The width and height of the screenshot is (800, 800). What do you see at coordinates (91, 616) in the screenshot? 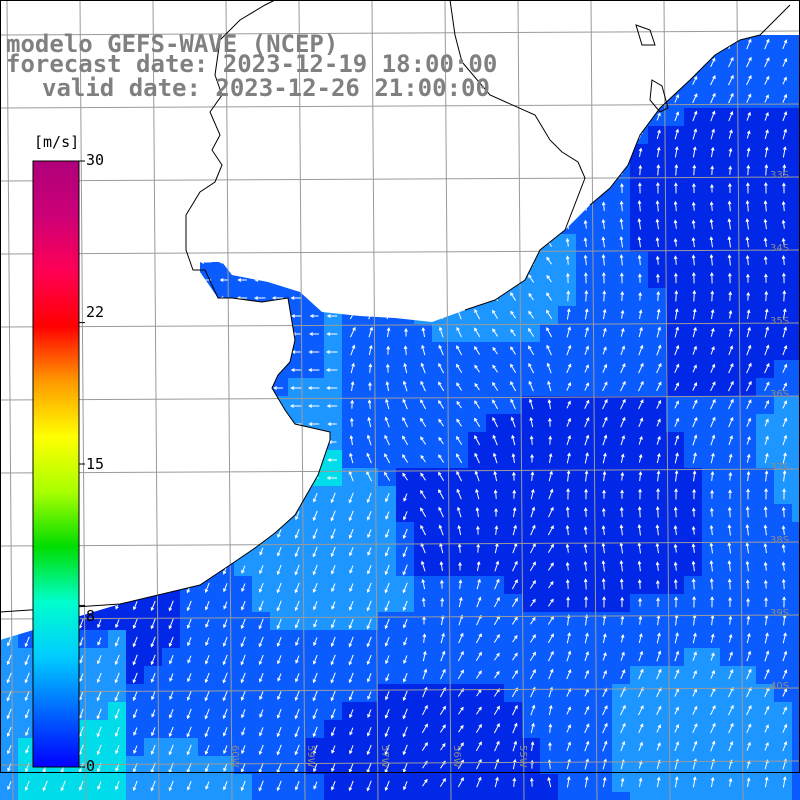
I see `colorbar-tick-8: 8` at bounding box center [91, 616].